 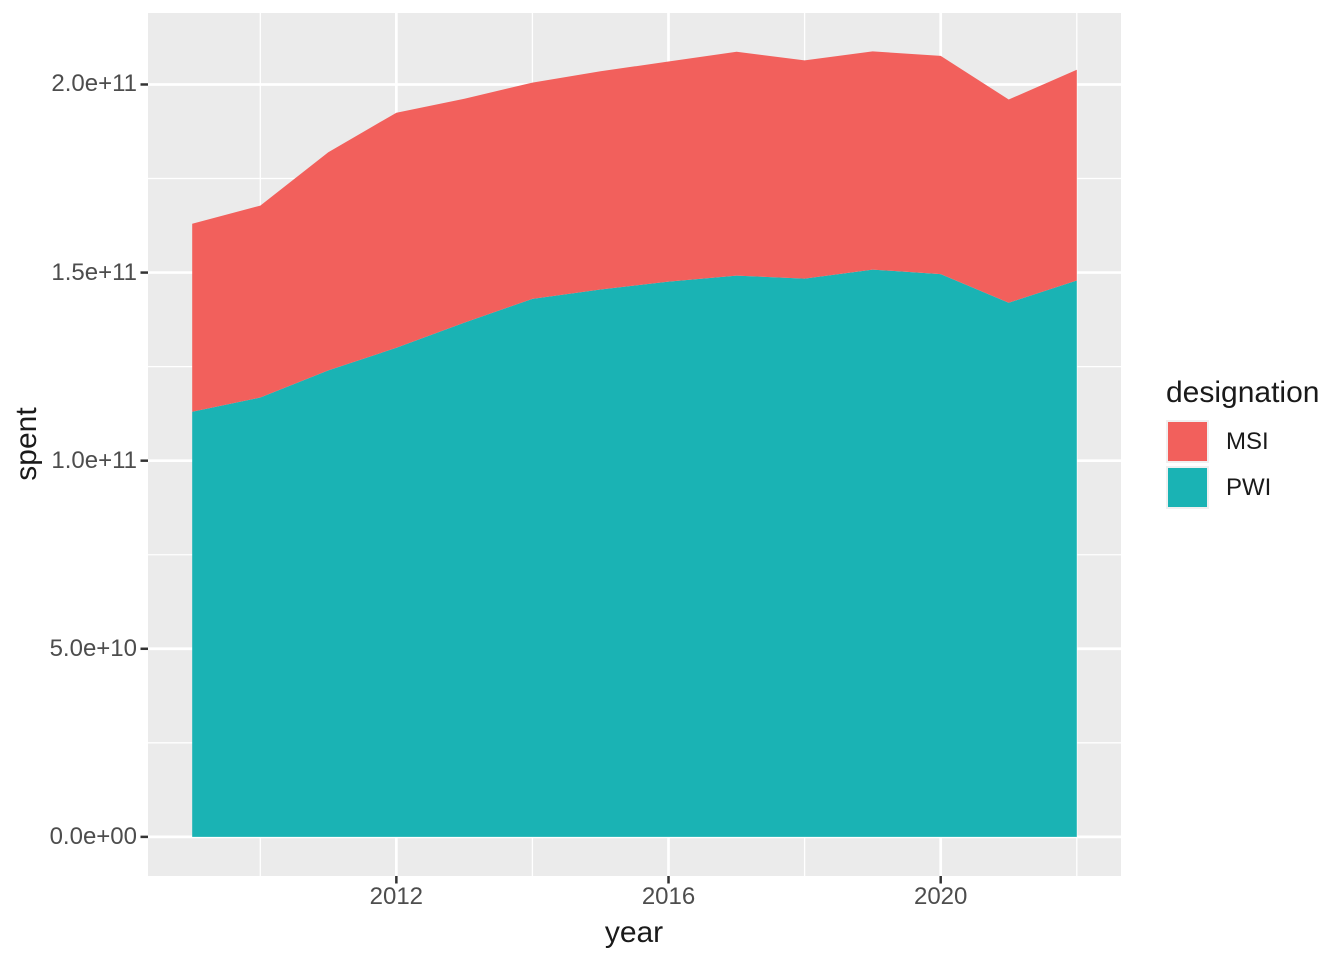 I want to click on x-tick-label: 2012, so click(x=396, y=896).